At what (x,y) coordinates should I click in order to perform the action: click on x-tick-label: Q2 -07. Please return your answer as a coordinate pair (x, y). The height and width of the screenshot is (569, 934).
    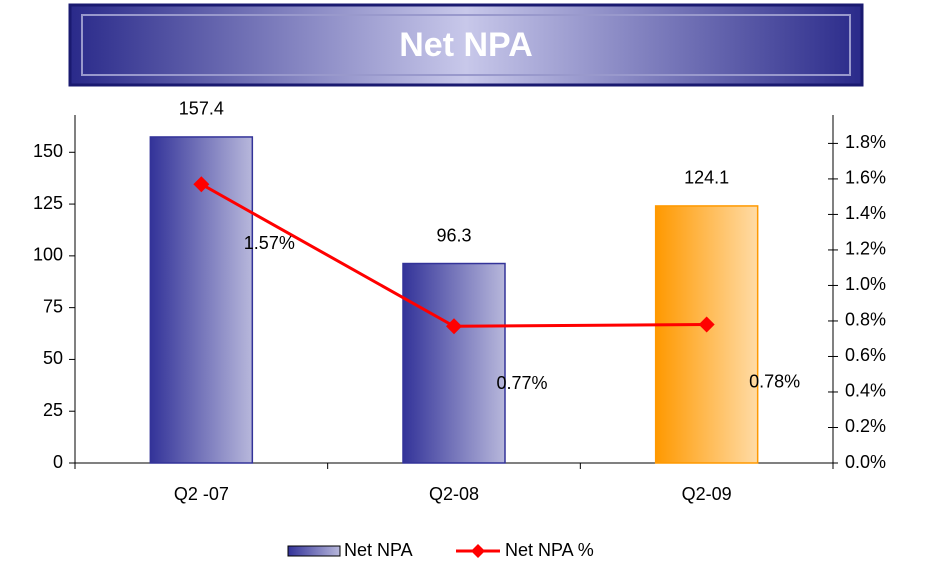
    Looking at the image, I should click on (201, 494).